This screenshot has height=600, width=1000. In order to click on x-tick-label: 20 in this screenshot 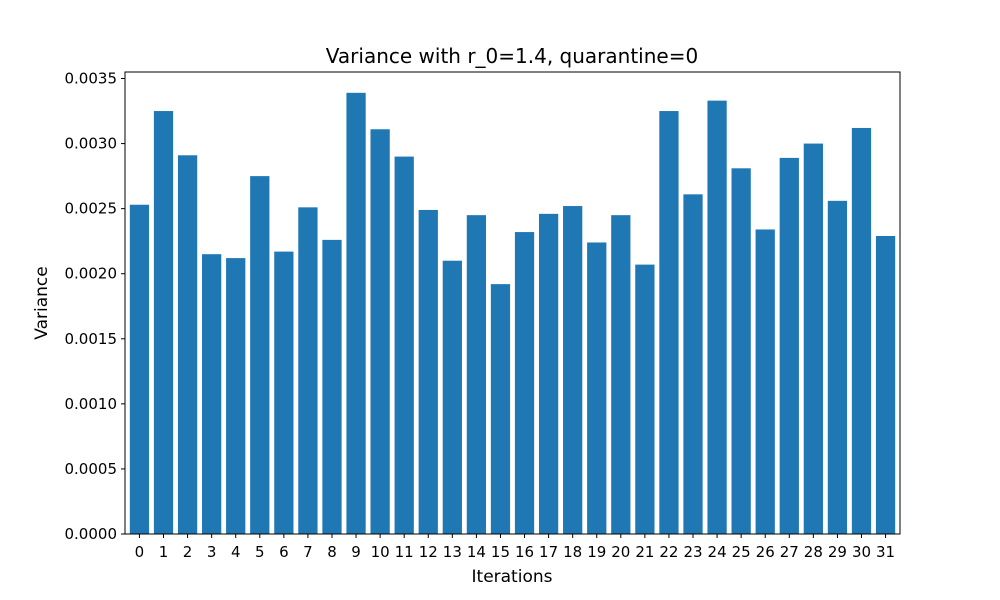, I will do `click(620, 552)`.